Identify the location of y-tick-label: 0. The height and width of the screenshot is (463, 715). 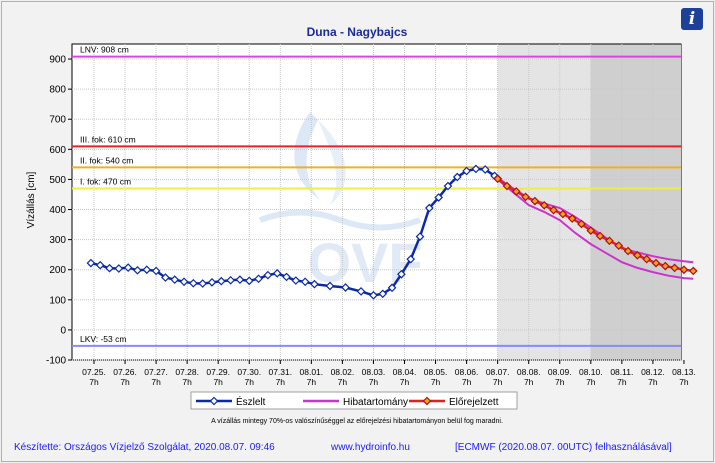
(63, 330).